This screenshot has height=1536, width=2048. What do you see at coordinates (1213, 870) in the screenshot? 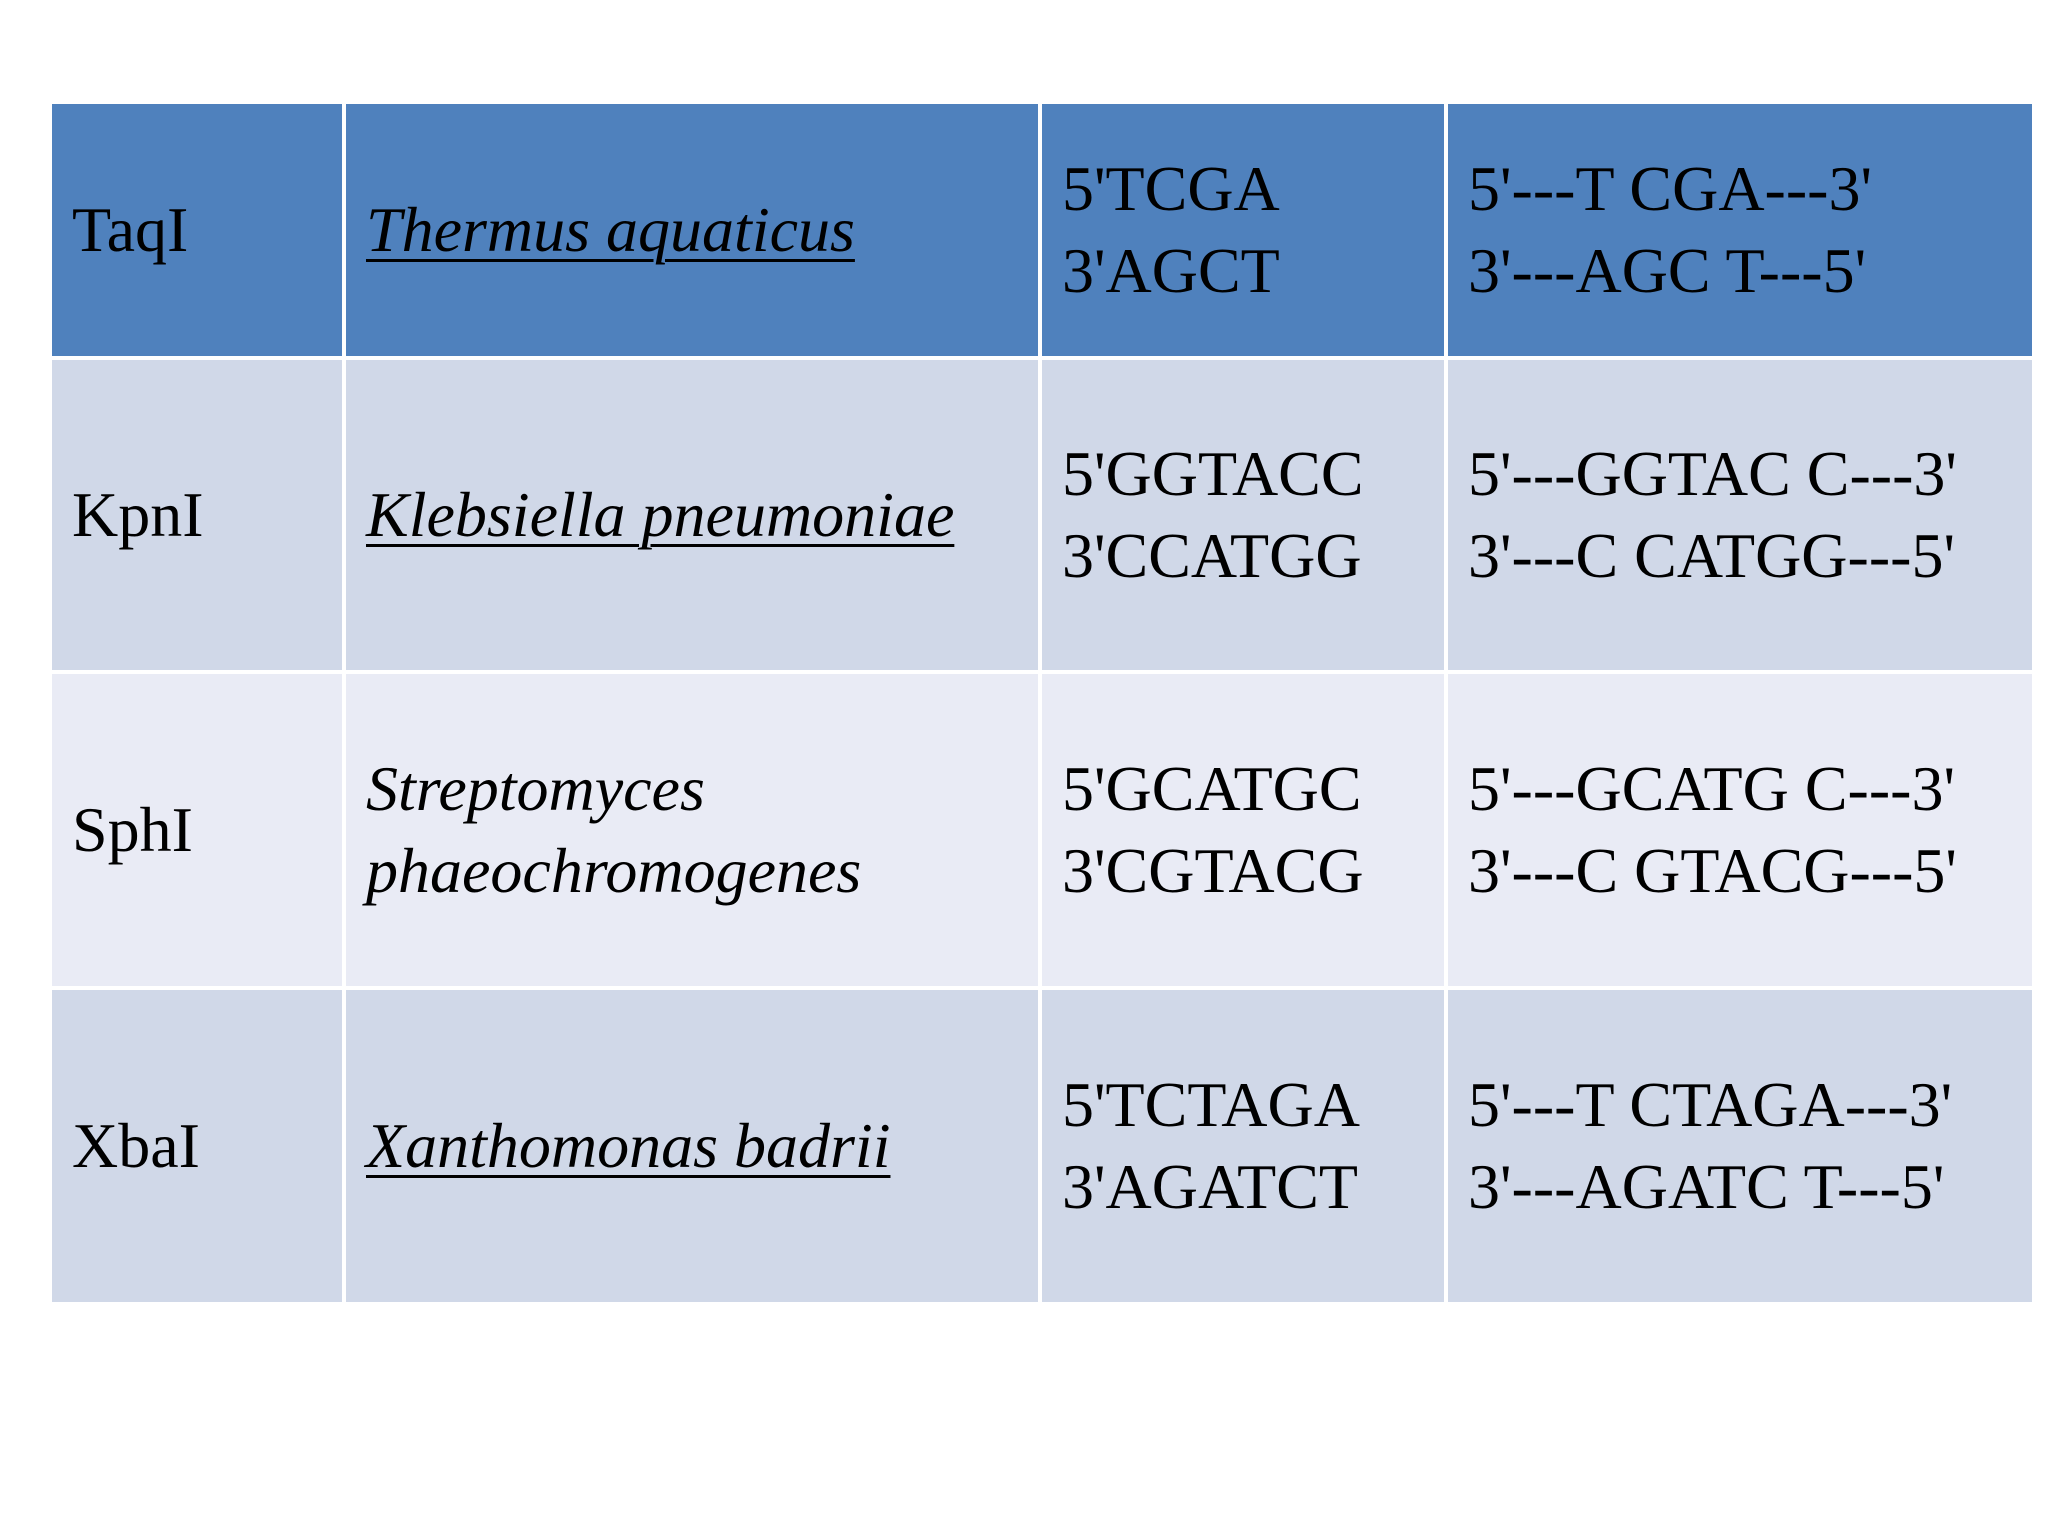
I see `site-bottom-strand: 3'CGTACG` at bounding box center [1213, 870].